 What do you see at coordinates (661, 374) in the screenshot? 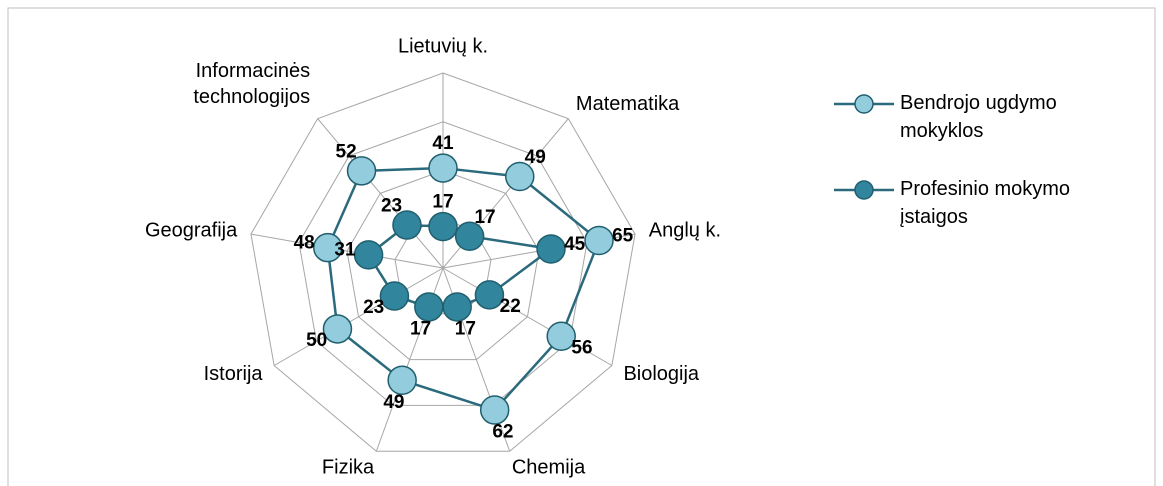
I see `category-label: Biologija` at bounding box center [661, 374].